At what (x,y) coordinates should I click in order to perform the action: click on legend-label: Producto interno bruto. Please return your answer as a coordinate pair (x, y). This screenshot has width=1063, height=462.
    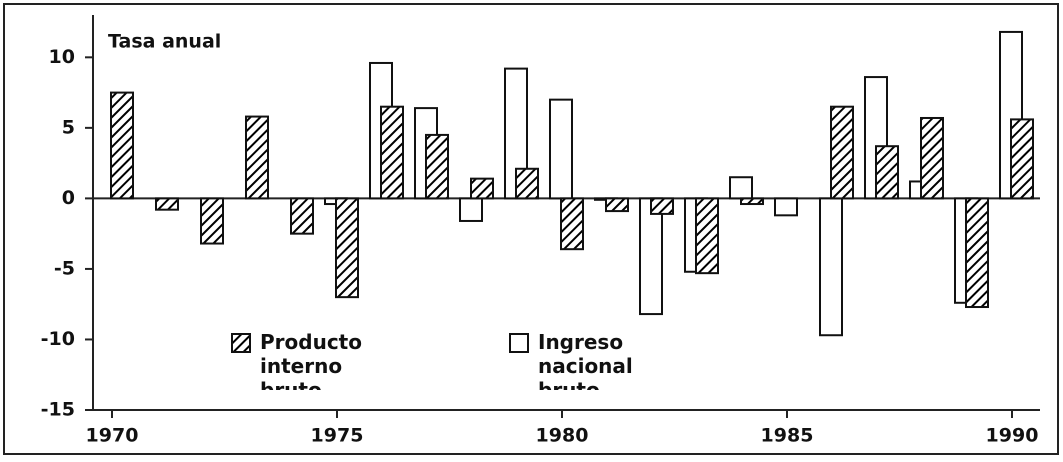
    Looking at the image, I should click on (311, 360).